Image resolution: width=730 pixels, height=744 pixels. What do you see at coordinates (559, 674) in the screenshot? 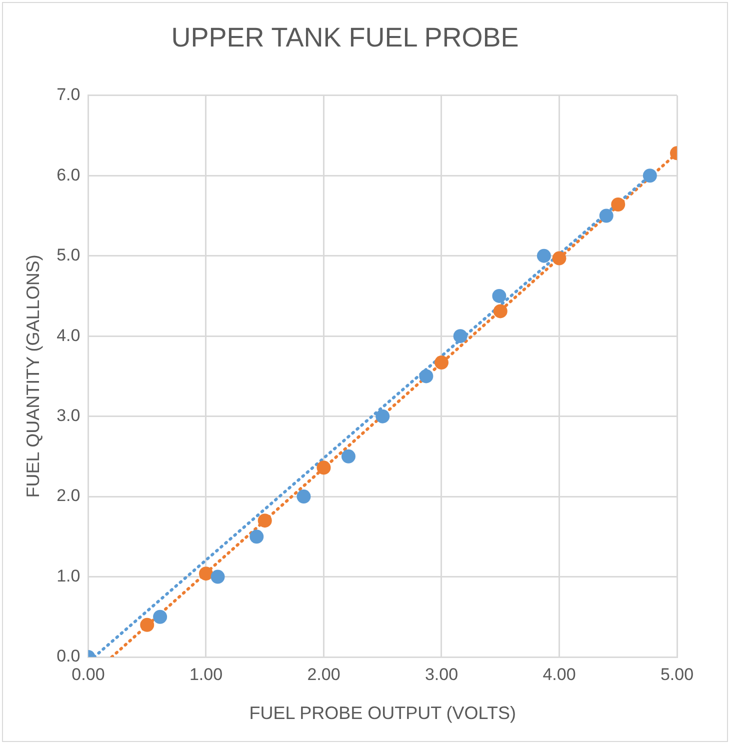
I see `x-tick-label: 4.00` at bounding box center [559, 674].